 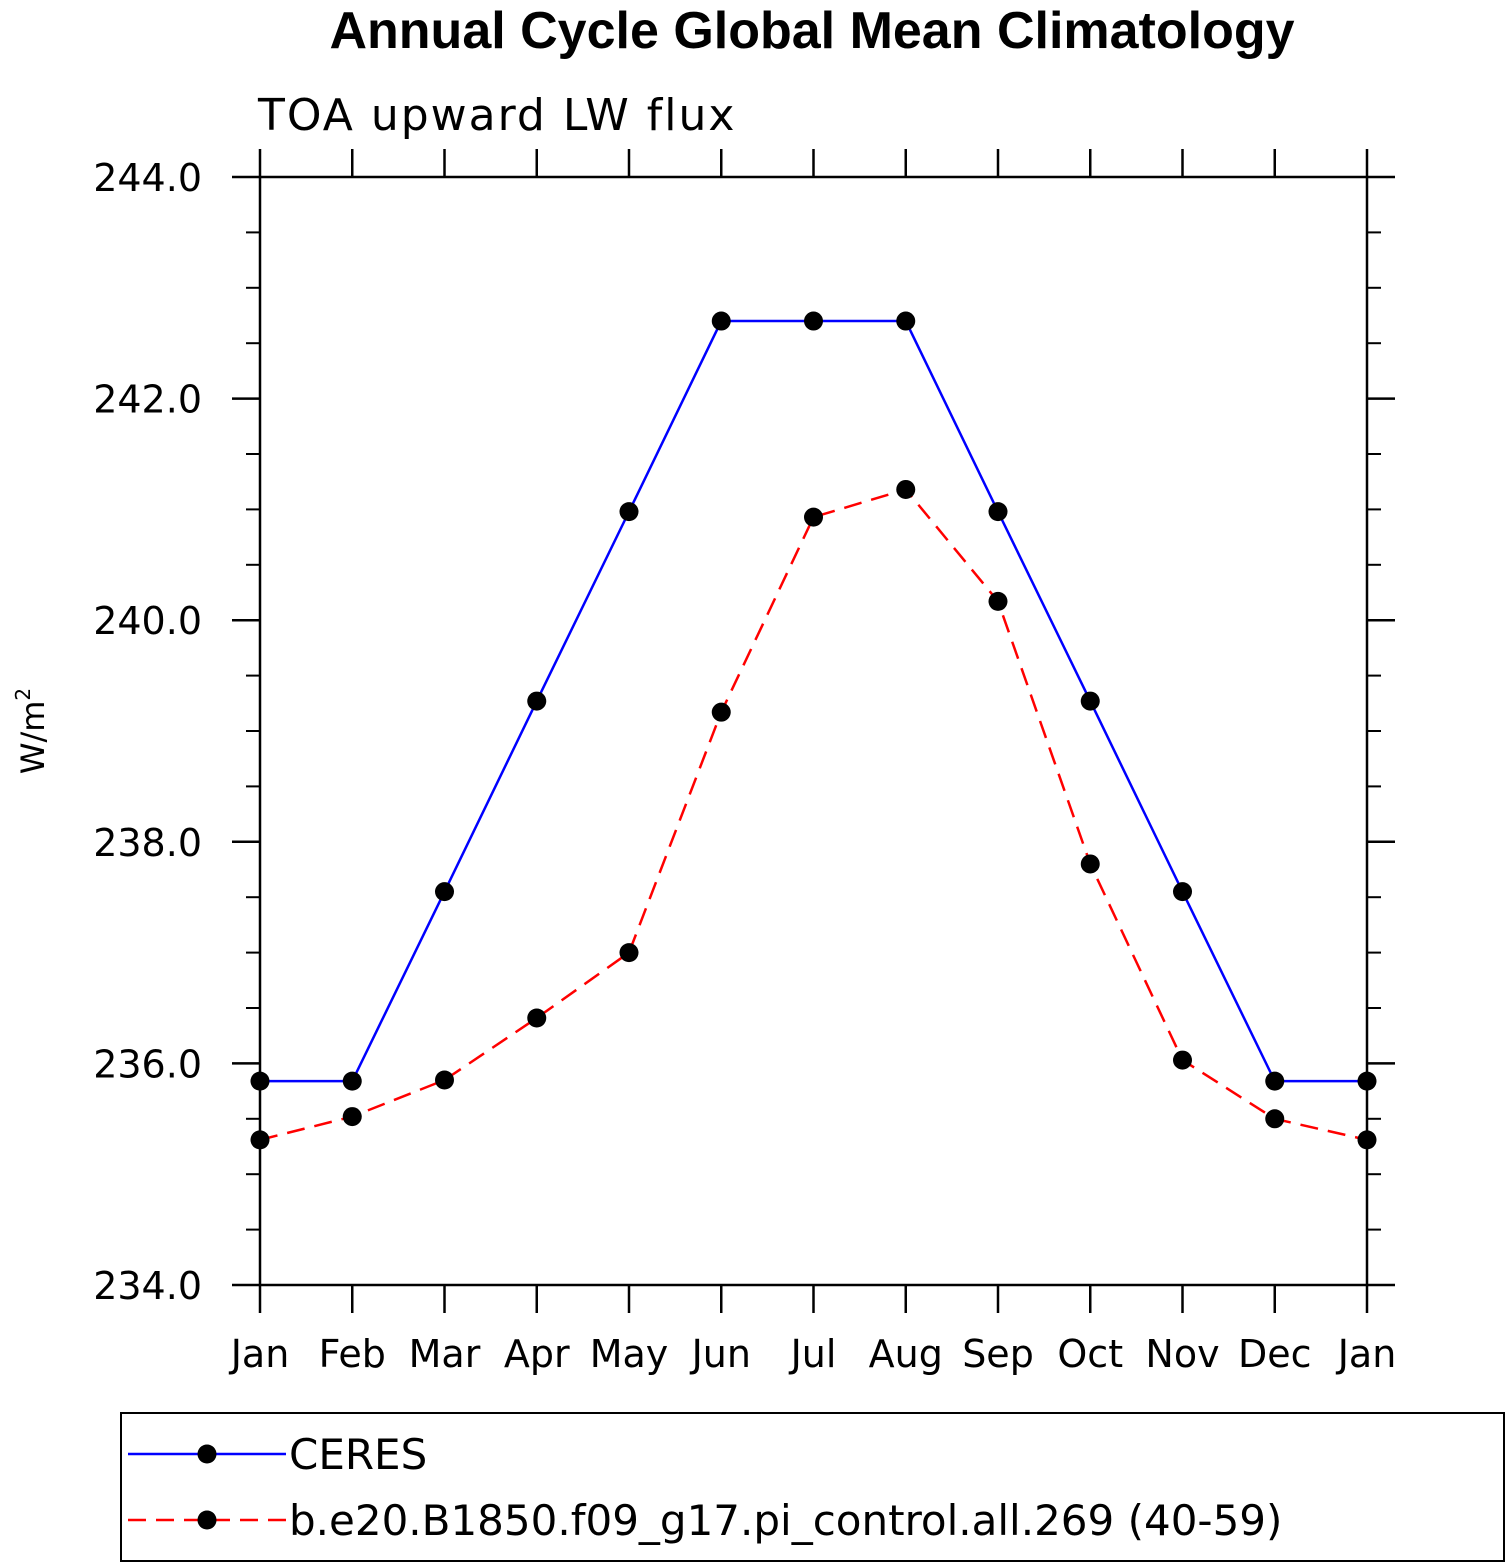 What do you see at coordinates (906, 1354) in the screenshot?
I see `x-tick-label: Aug` at bounding box center [906, 1354].